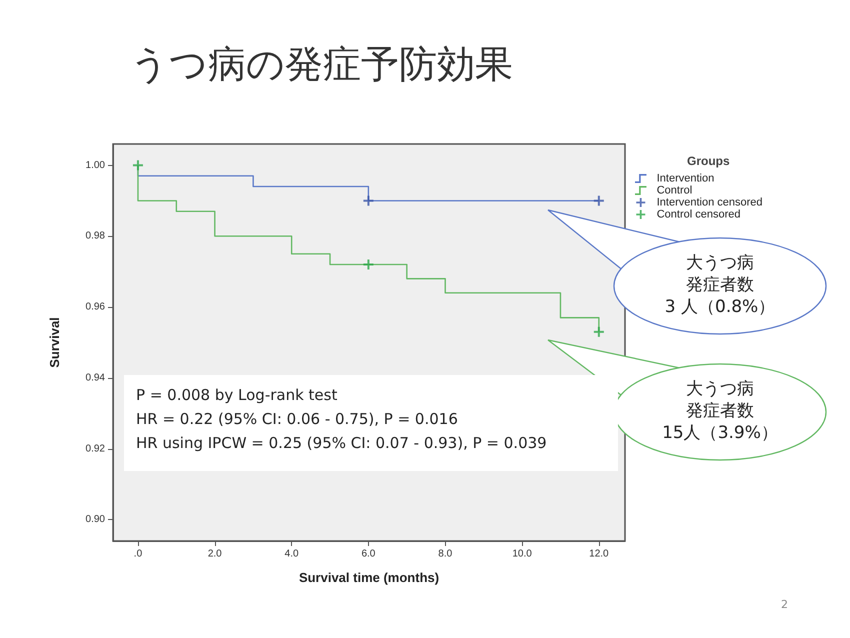  I want to click on annotation: P = 0.008 by Log-rank test HR = 0.22 (95% CI: 0.06 - 0.75), P = 0.016 HR using IPCW = 0.25 (95% CI: 0.07 - 0.93), P = 0.039, so click(341, 419).